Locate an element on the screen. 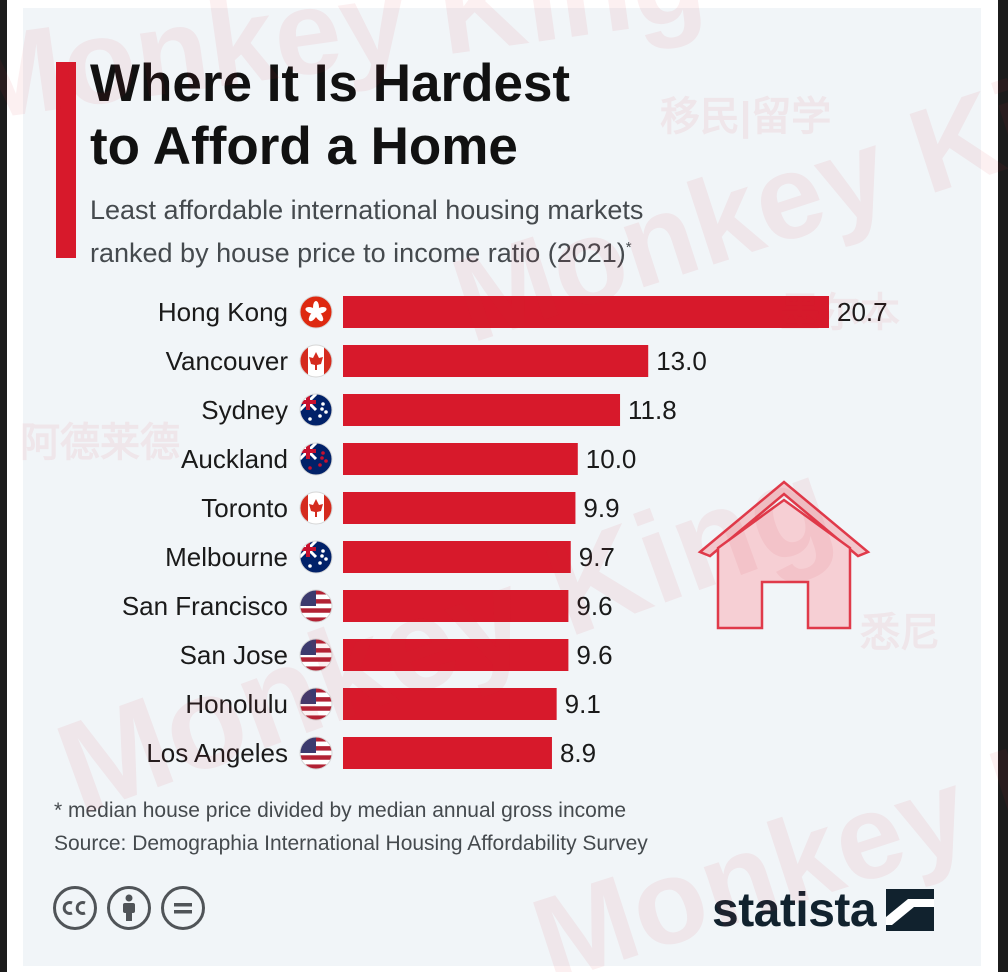 The image size is (1008, 972). category-label: Hong Kong is located at coordinates (223, 312).